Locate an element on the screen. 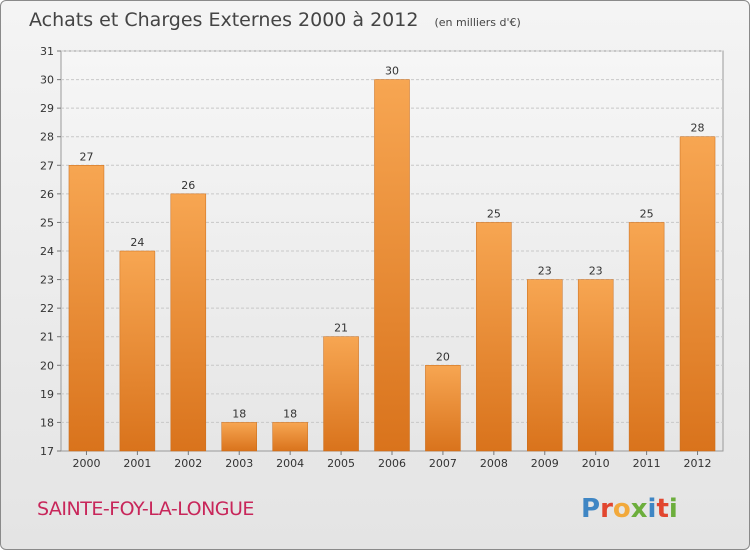 The image size is (750, 550). chart-subtitle: (en milliers d'€) is located at coordinates (478, 22).